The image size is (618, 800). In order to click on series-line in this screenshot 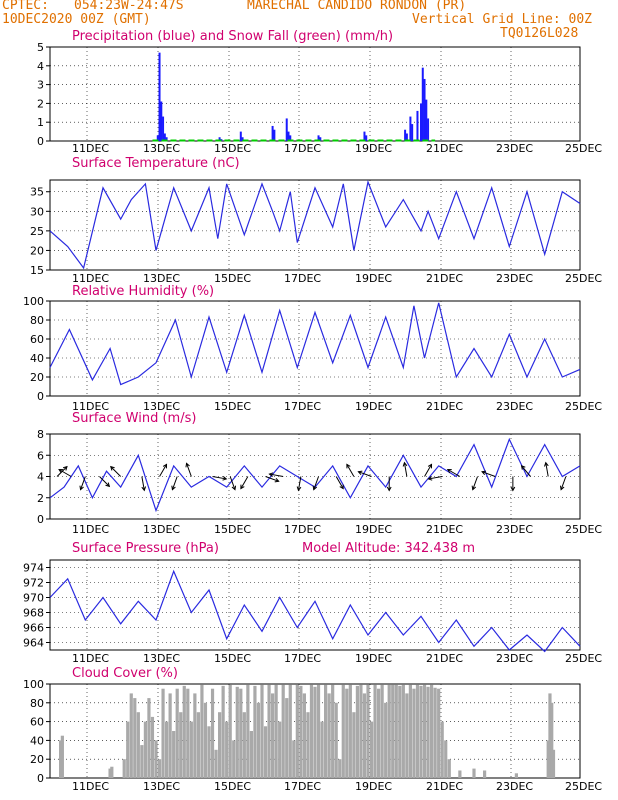, I will do `click(315, 475)`.